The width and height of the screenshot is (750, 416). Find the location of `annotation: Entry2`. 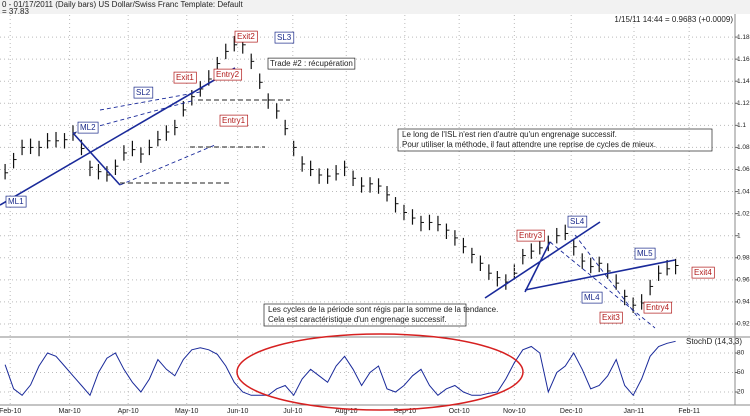

annotation: Entry2 is located at coordinates (228, 74).